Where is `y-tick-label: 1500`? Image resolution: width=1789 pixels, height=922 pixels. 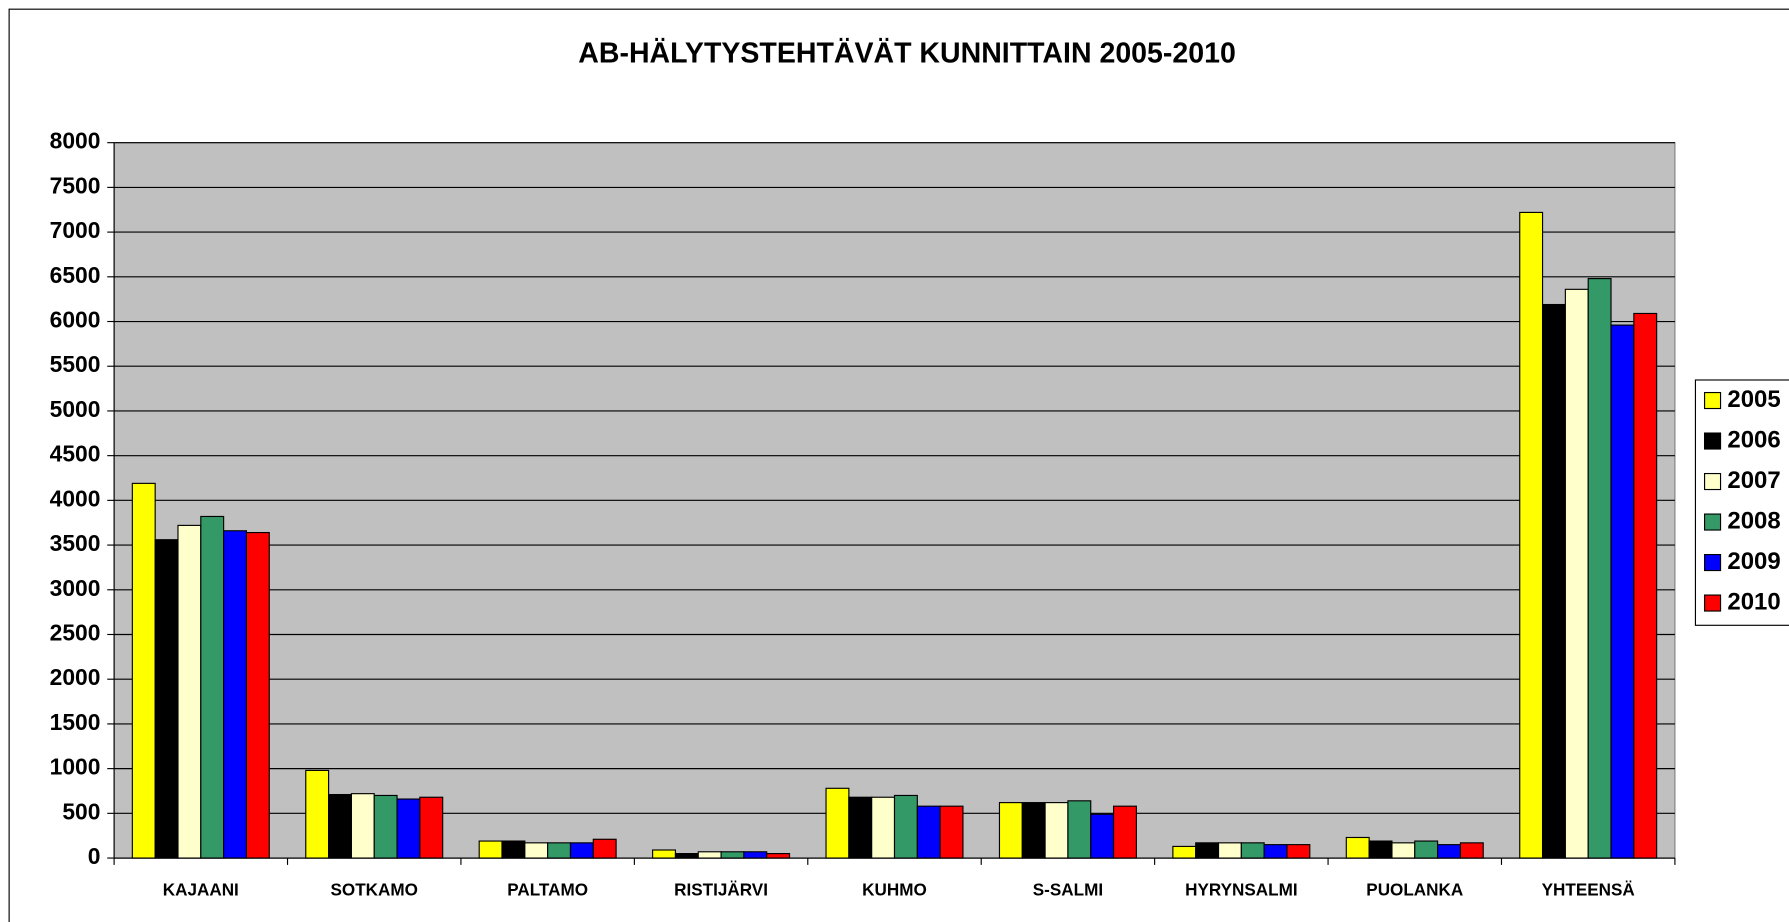
y-tick-label: 1500 is located at coordinates (75, 722).